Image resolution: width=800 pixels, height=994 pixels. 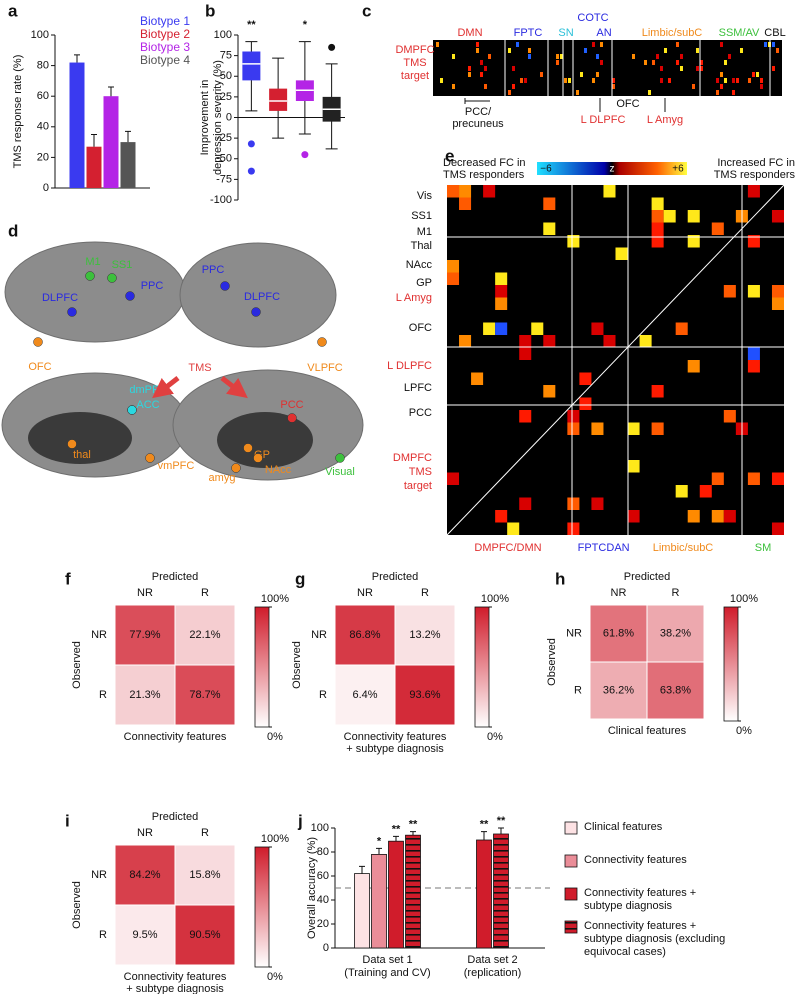 I want to click on significance: **, so click(x=396, y=829).